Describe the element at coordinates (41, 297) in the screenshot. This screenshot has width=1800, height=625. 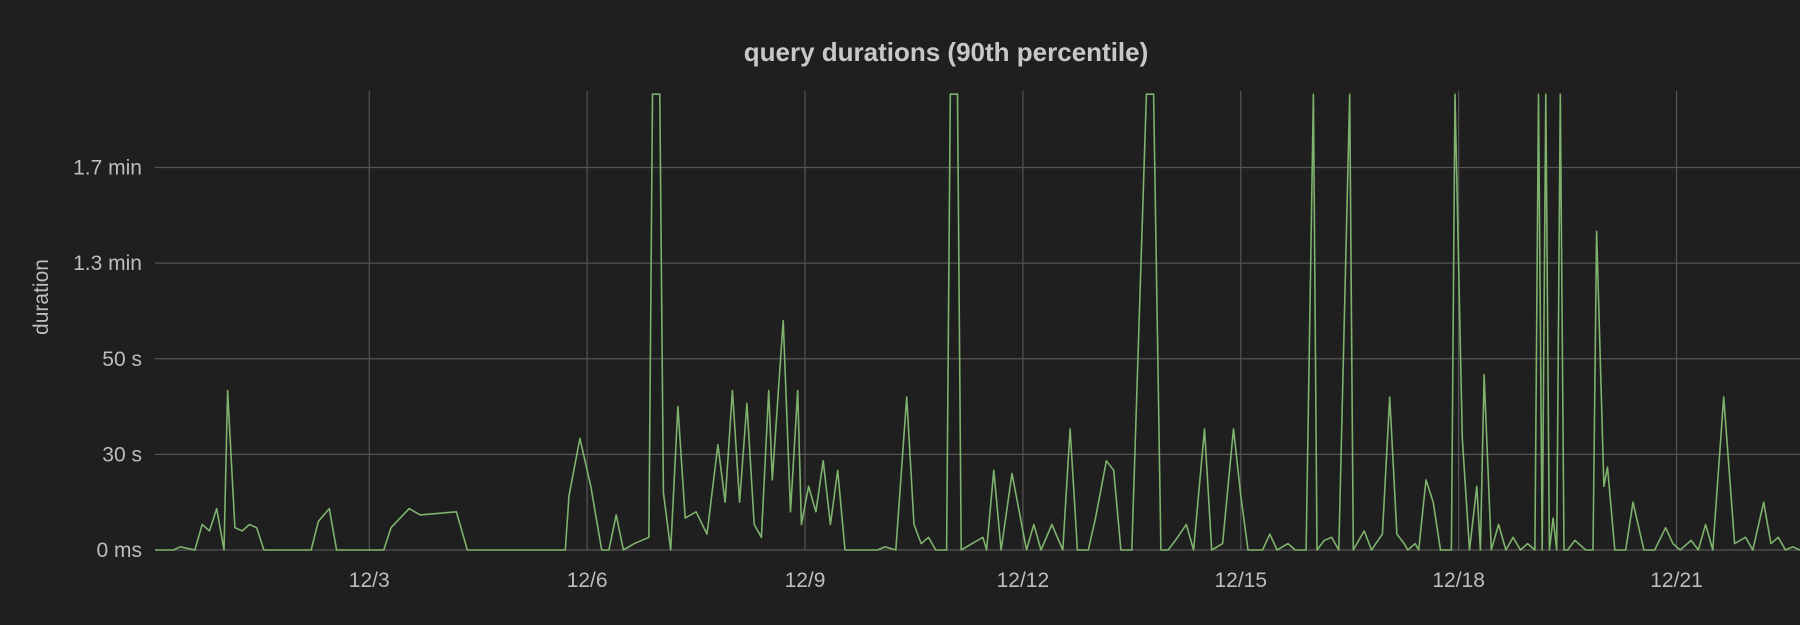
I see `y-axis-label: duration` at that location.